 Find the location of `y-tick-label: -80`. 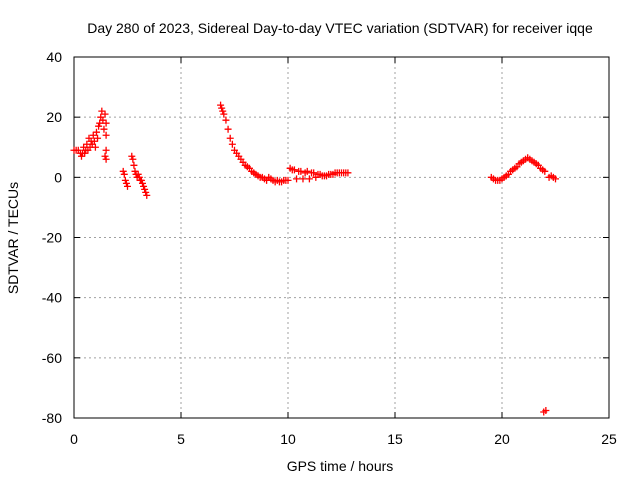

y-tick-label: -80 is located at coordinates (52, 418).